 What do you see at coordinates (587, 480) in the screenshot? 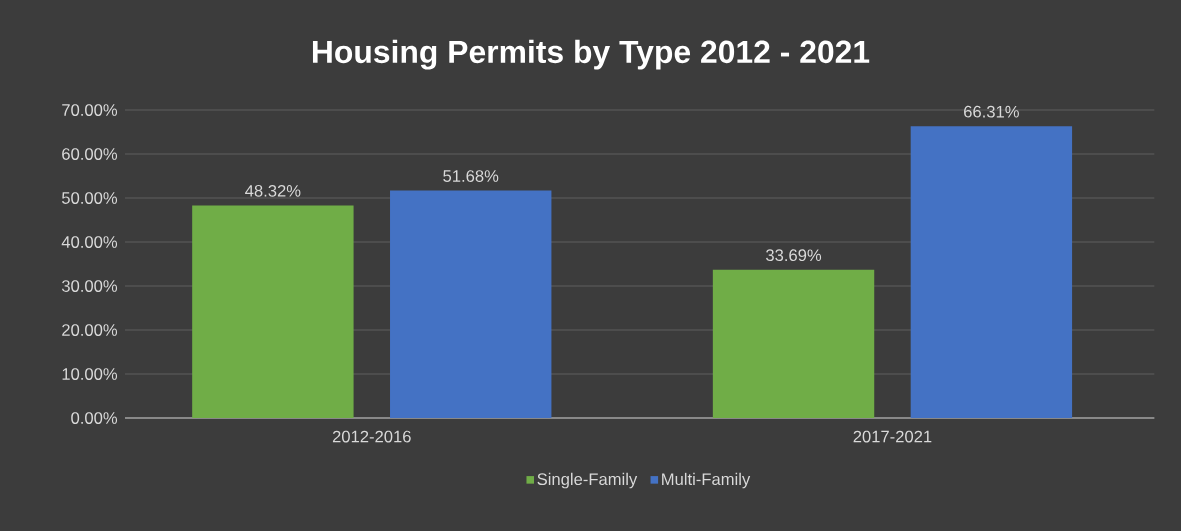
I see `legend-label: Single-Family` at bounding box center [587, 480].